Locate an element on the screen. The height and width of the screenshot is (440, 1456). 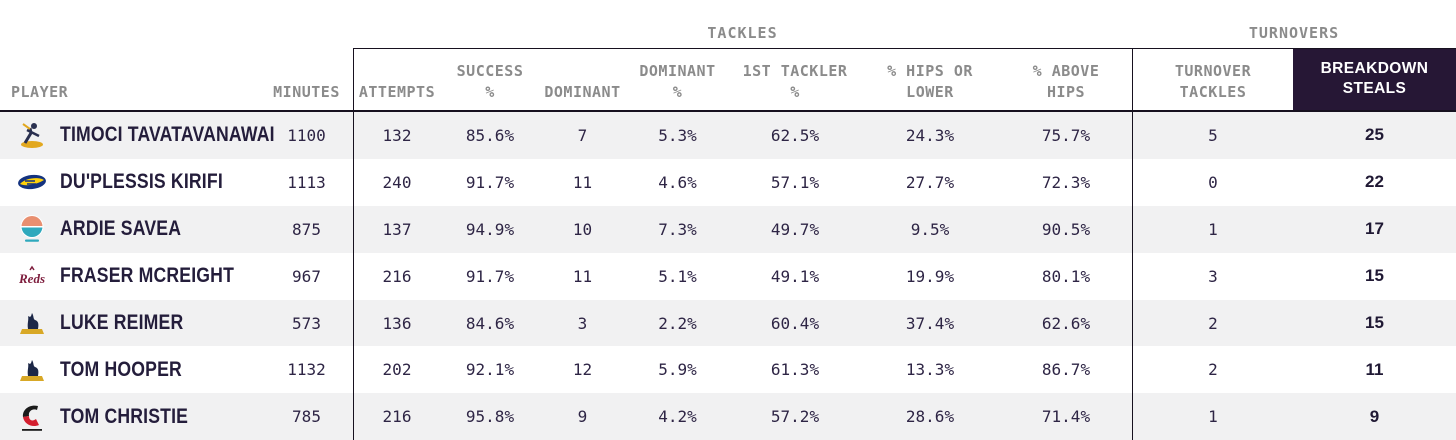
cell-above_hips_pct: 86.7% is located at coordinates (1066, 370).